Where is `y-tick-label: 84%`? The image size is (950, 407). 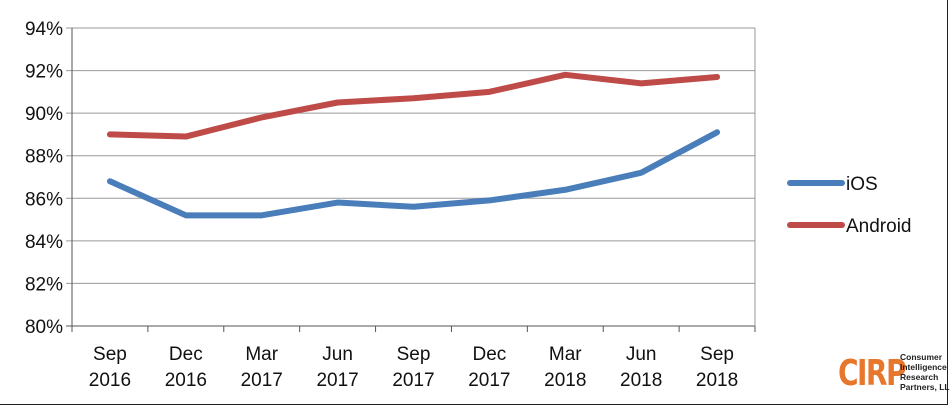
y-tick-label: 84% is located at coordinates (44, 242).